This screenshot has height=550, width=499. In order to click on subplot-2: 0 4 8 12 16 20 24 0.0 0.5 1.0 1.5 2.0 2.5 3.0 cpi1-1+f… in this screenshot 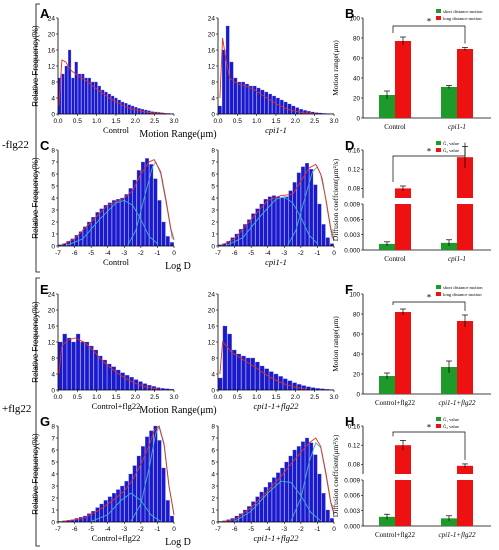, I will do `click(273, 352)`.